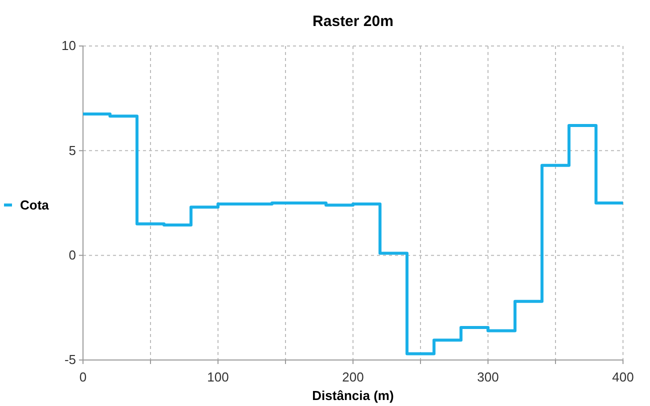  I want to click on legend-label: Cota, so click(35, 205).